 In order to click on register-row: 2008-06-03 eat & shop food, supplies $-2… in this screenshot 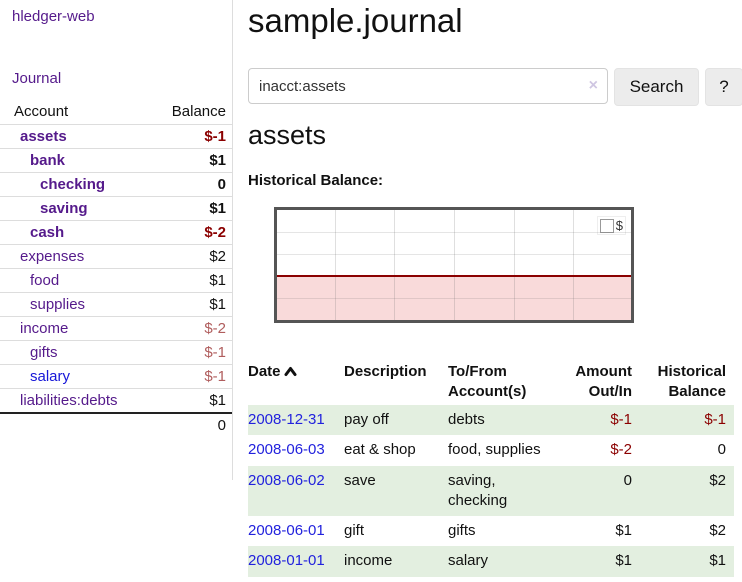, I will do `click(491, 450)`.